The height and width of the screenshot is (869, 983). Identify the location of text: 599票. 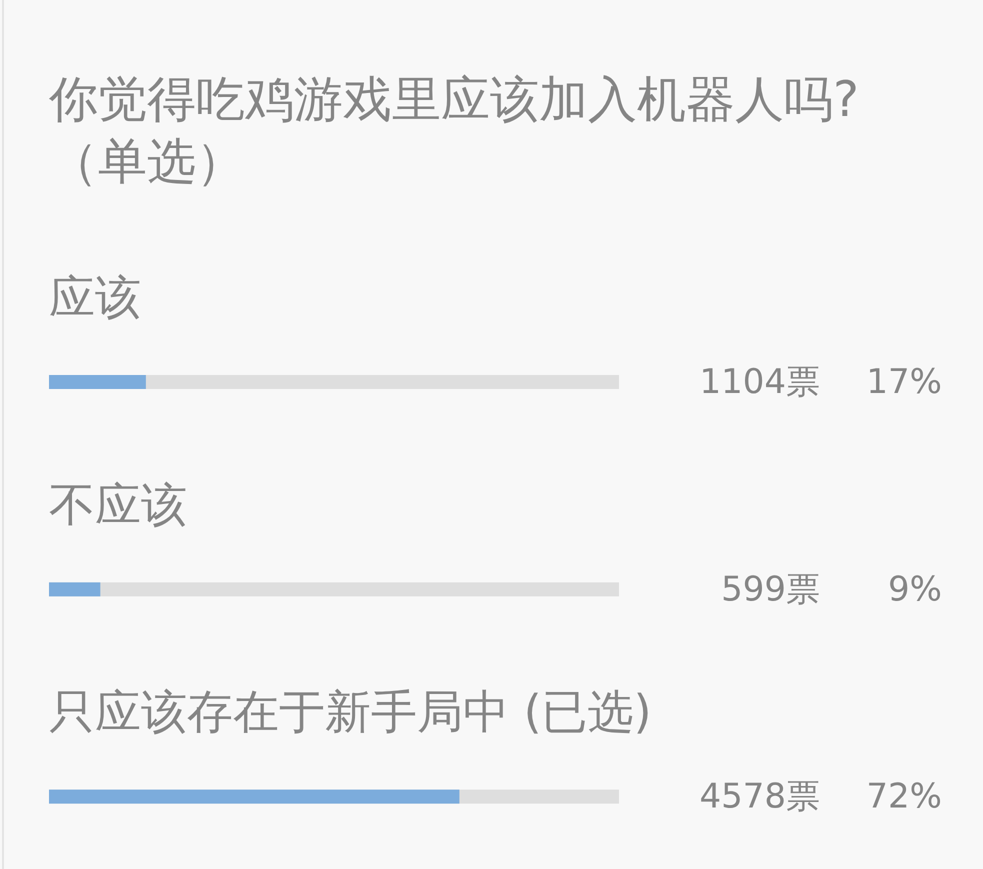
(770, 589).